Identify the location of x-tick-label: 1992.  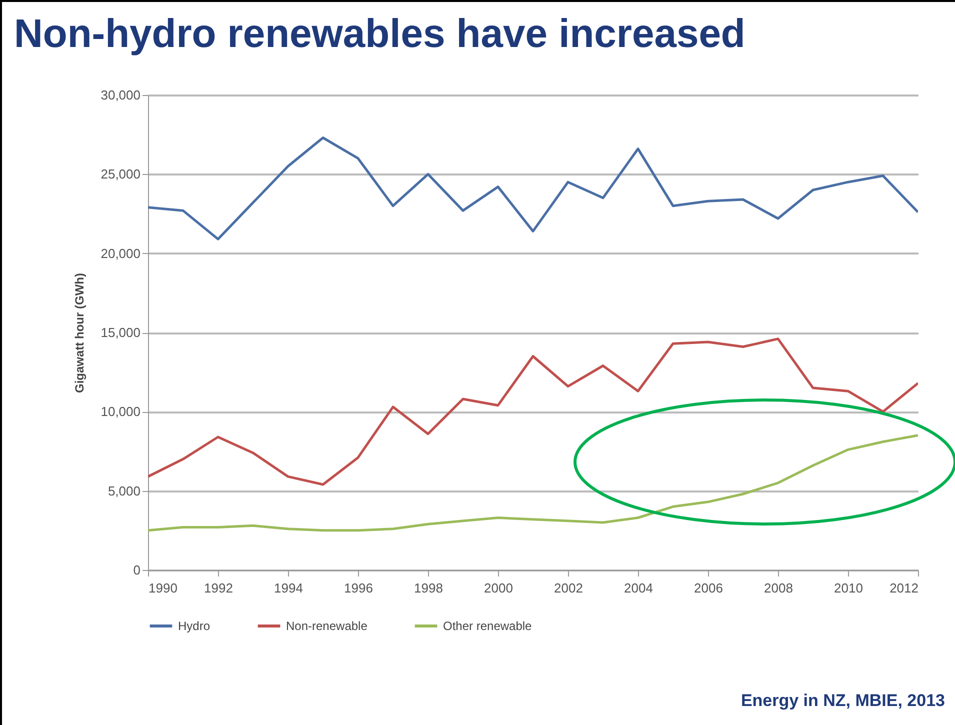
(218, 588).